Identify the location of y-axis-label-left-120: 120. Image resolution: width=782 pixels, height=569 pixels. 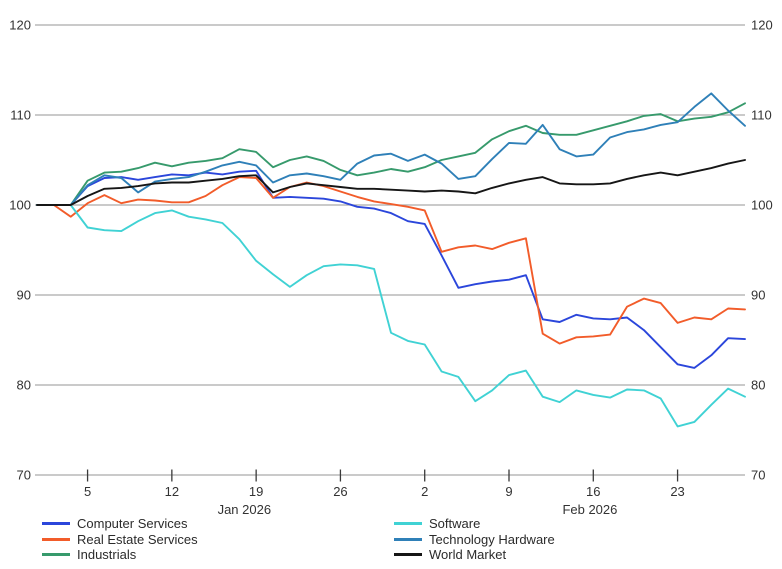
(20, 25).